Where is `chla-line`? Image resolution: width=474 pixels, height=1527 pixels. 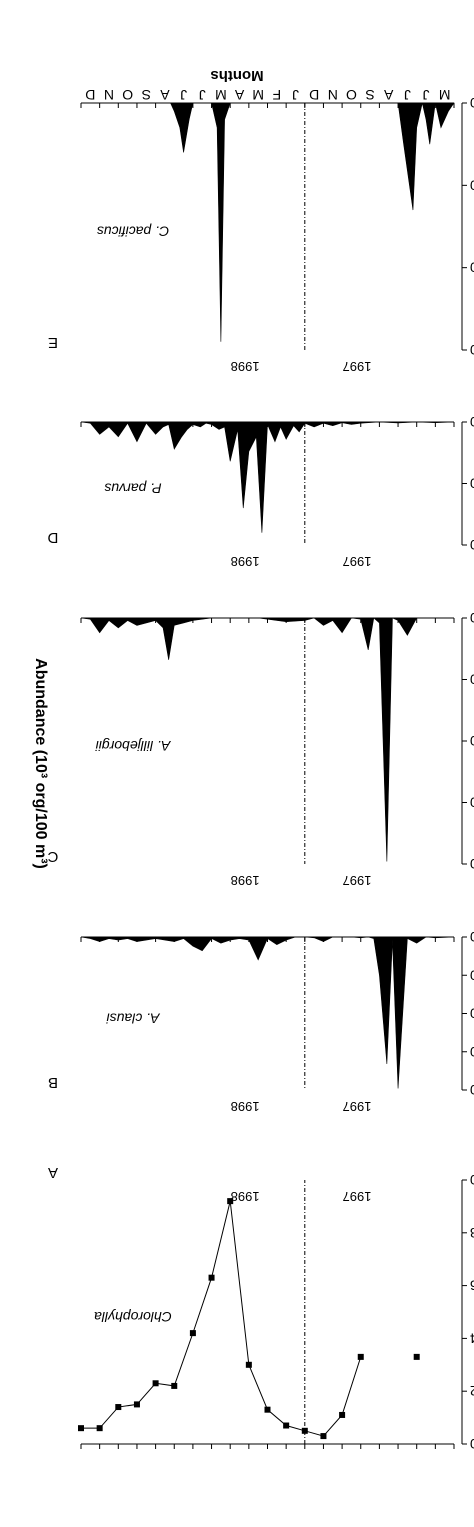 chla-line is located at coordinates (221, 1319).